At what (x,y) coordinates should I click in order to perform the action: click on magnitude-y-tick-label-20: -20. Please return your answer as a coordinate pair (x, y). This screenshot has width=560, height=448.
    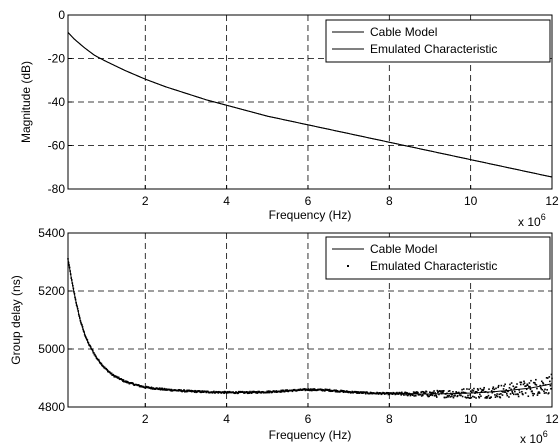
    Looking at the image, I should click on (57, 59).